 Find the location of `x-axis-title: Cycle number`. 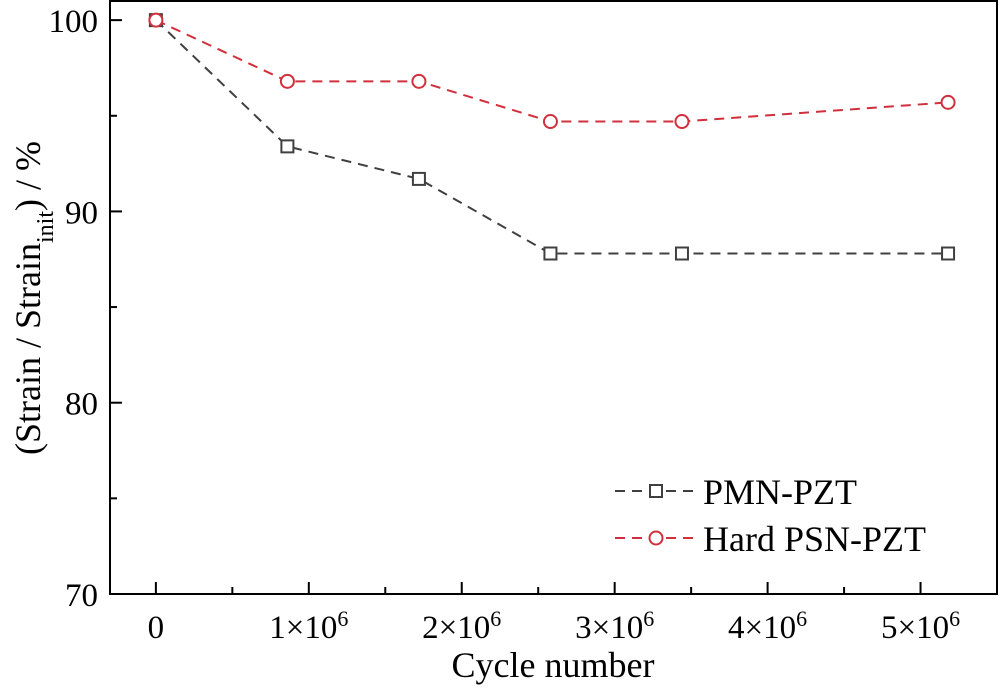

x-axis-title: Cycle number is located at coordinates (553, 665).